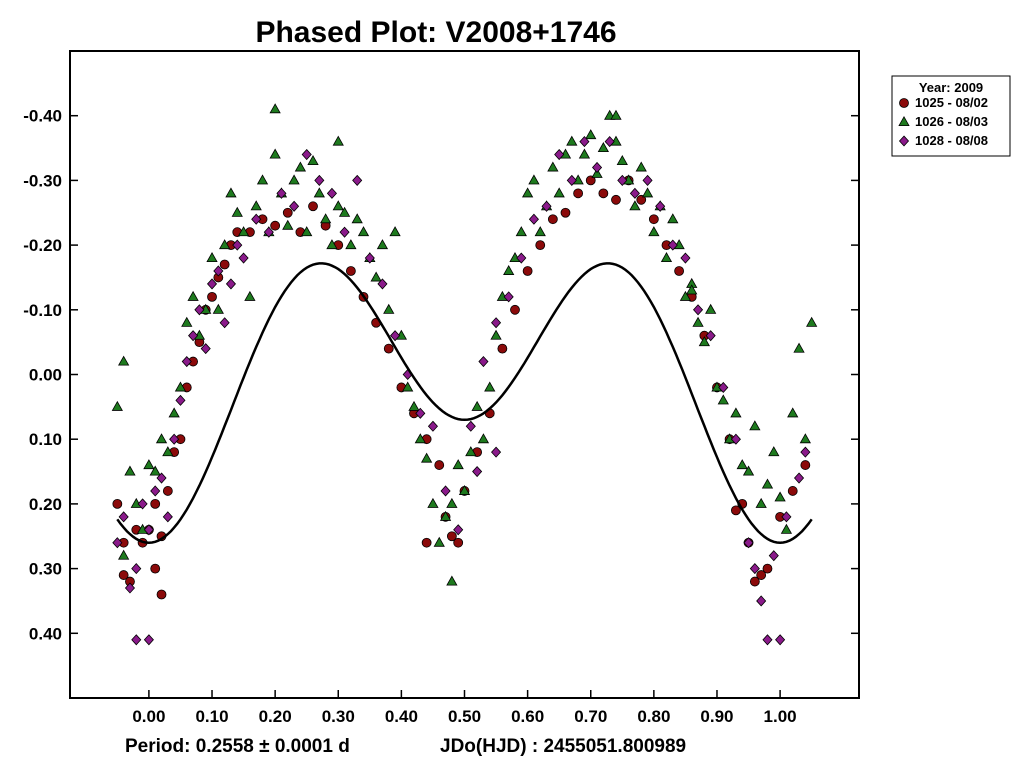 The image size is (1024, 768). Describe the element at coordinates (951, 121) in the screenshot. I see `legend-entry-label: 1026 - 08/03` at that location.